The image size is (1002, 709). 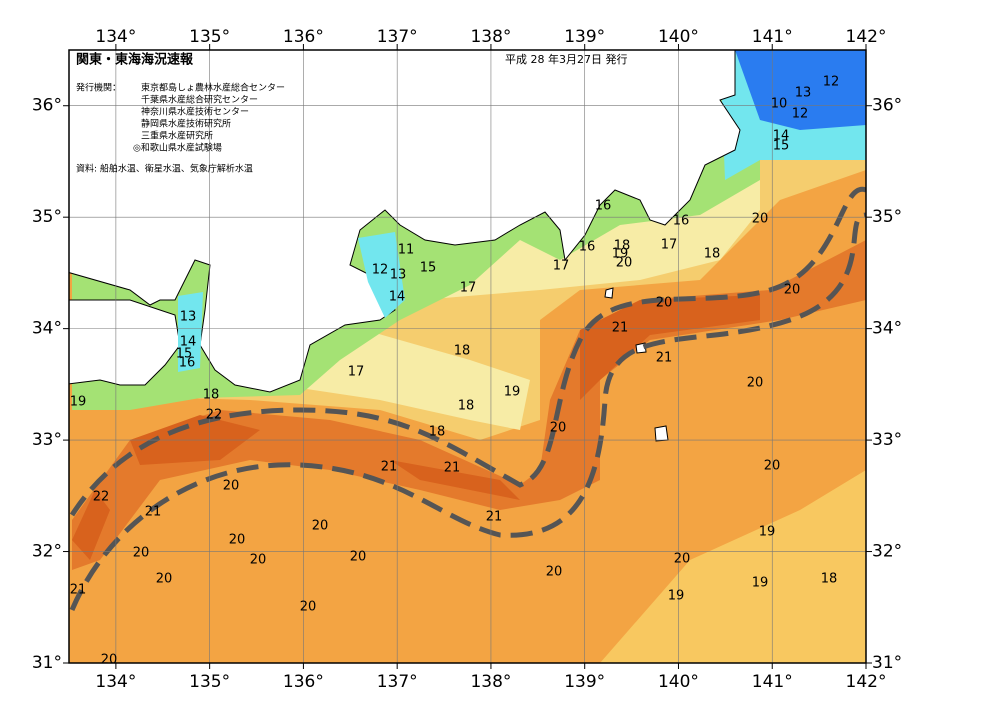 I want to click on issuer: 千葉県水産総合研究センター, so click(x=199, y=100).